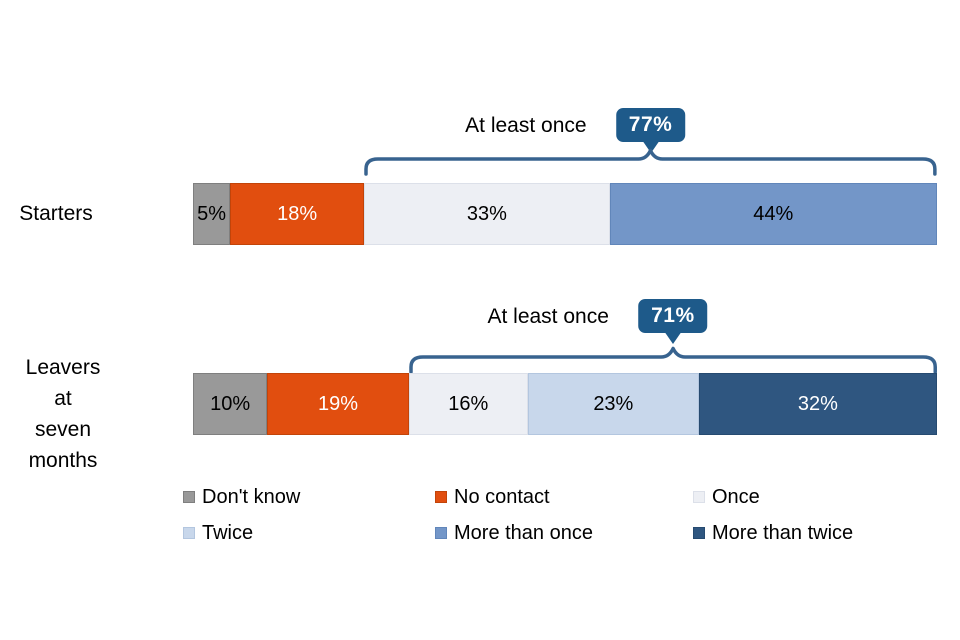  I want to click on segment-no-contact: 18%, so click(297, 214).